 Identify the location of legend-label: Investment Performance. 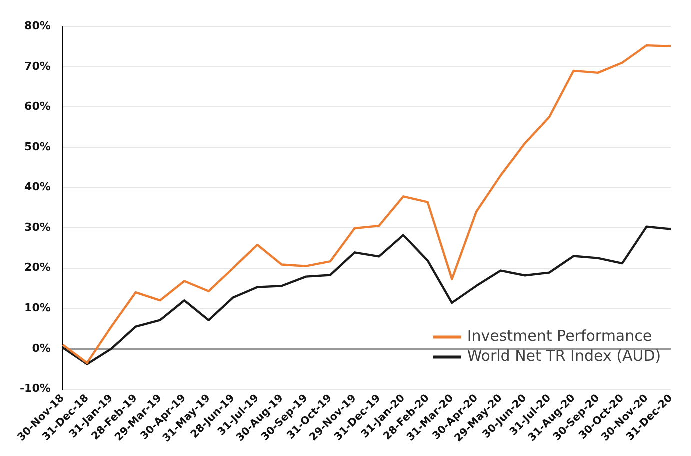
(559, 336).